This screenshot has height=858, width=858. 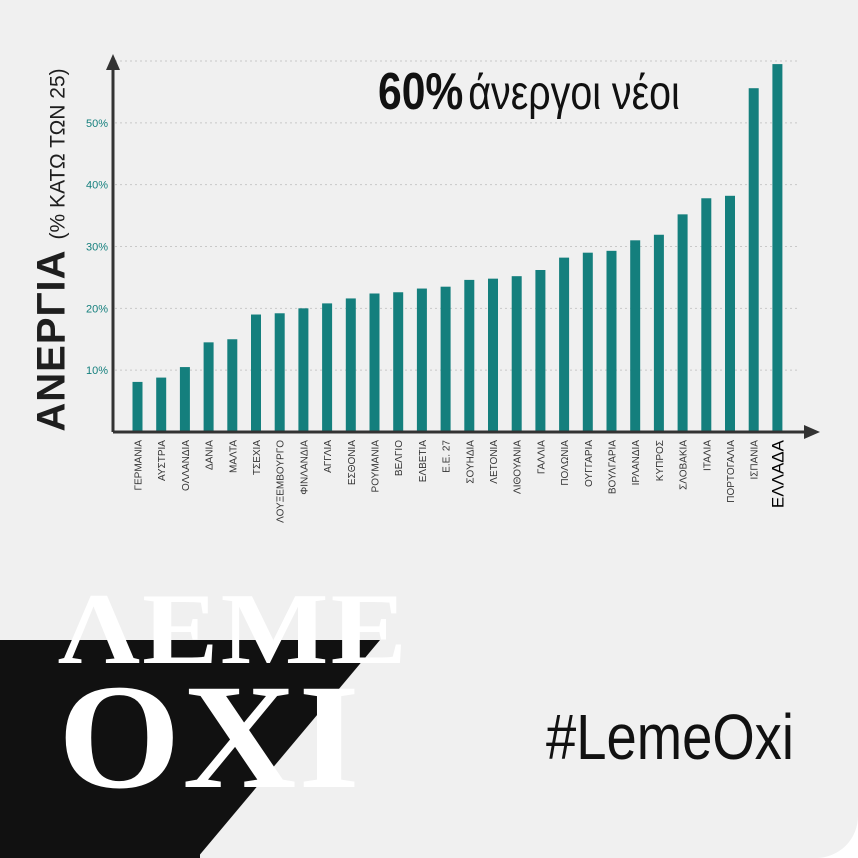 I want to click on y-tick-label: 30%, so click(x=97, y=248).